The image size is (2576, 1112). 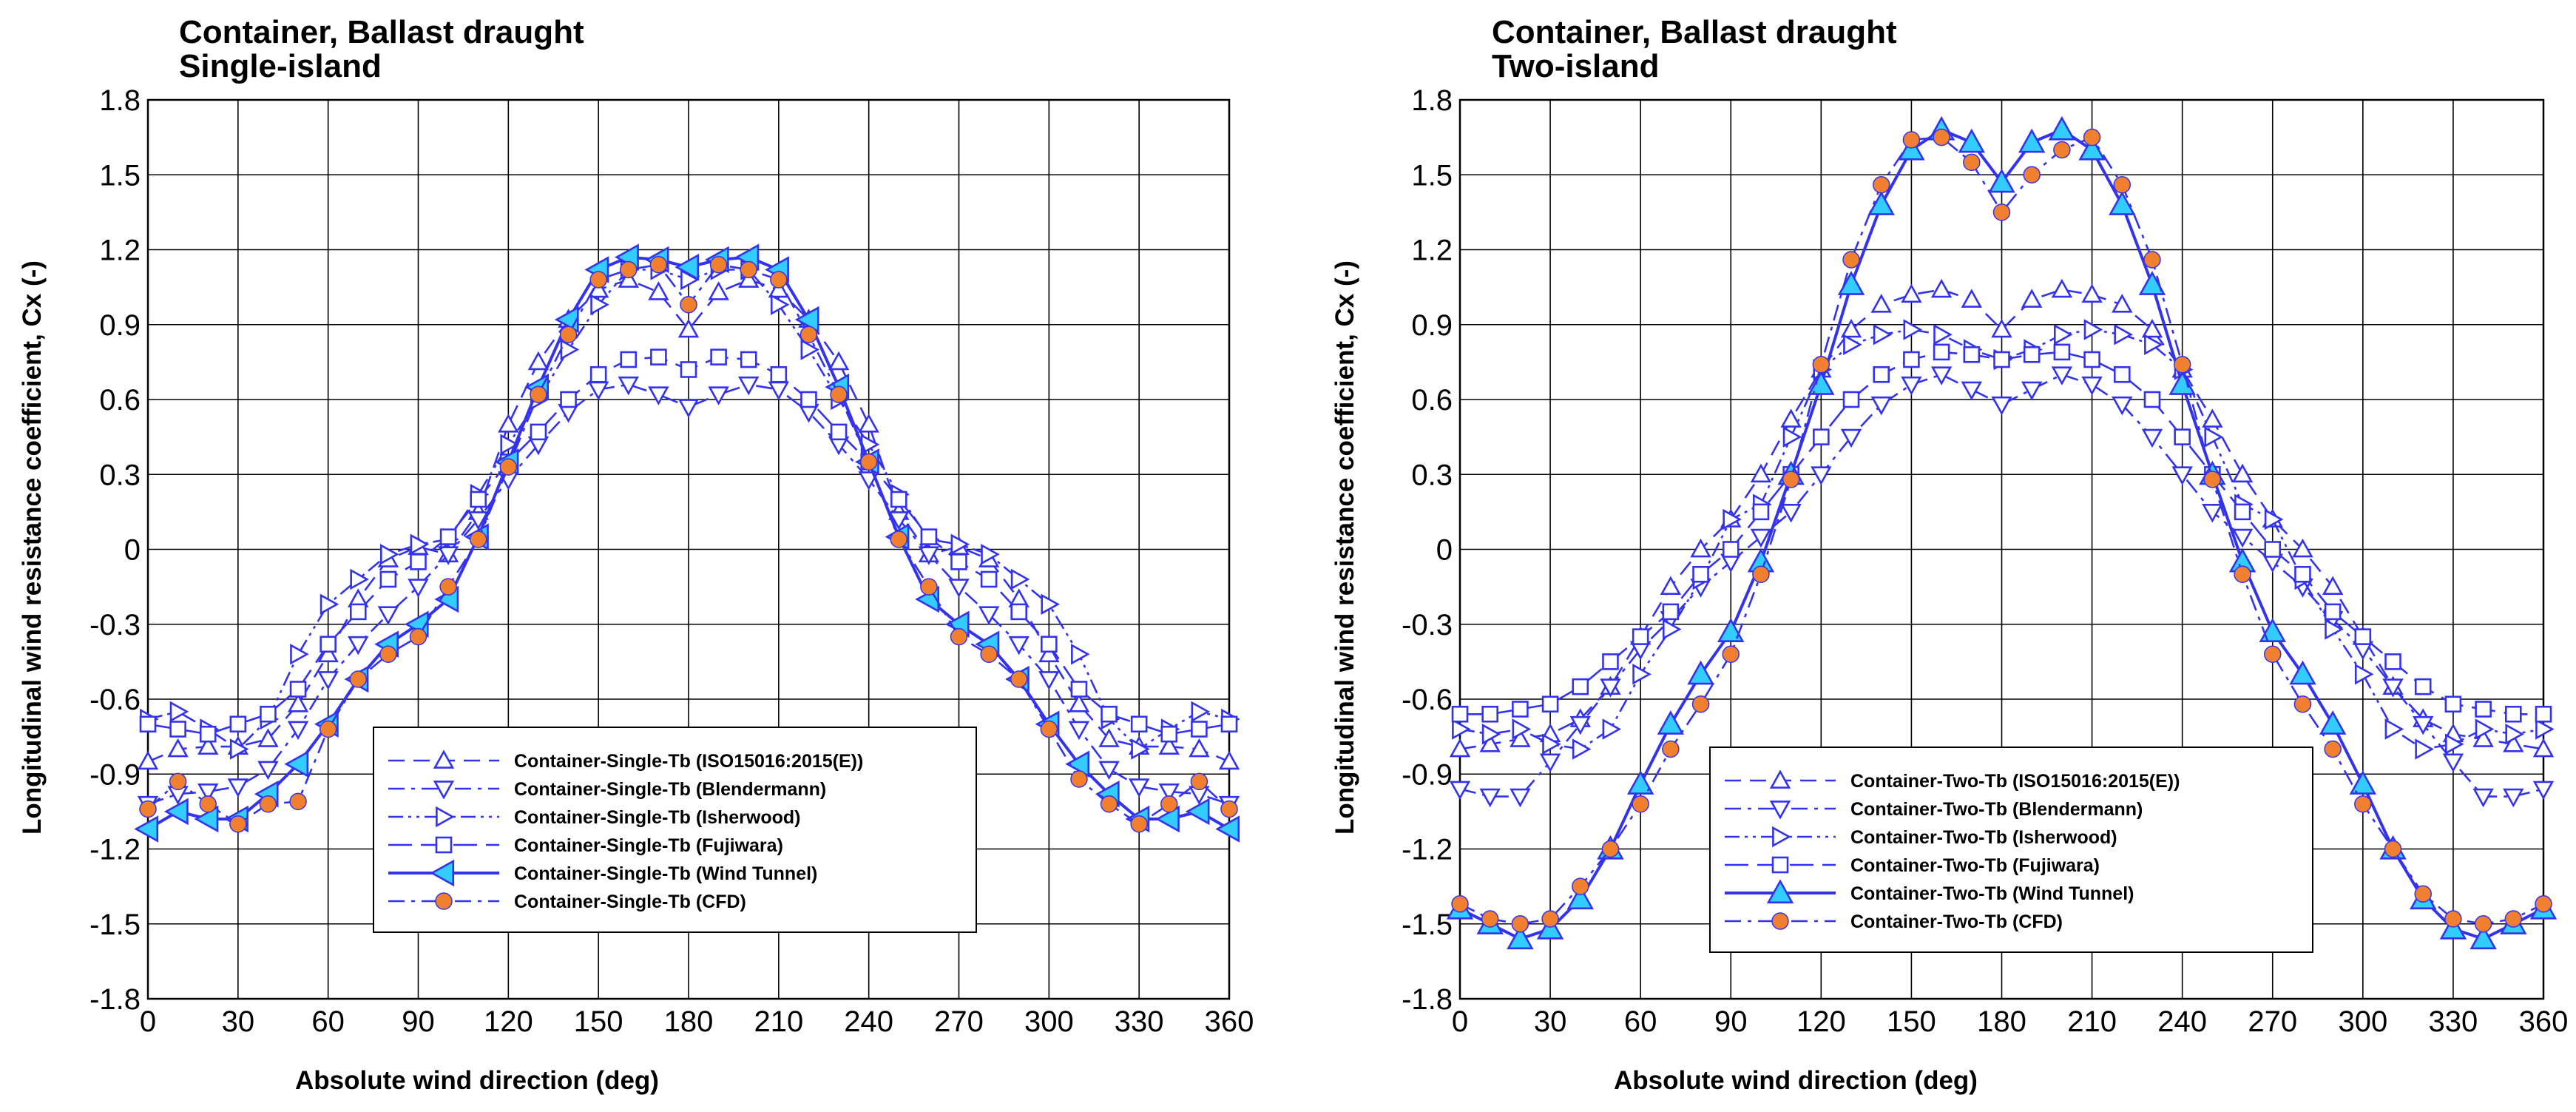 I want to click on y-tick-label: 0, so click(x=132, y=550).